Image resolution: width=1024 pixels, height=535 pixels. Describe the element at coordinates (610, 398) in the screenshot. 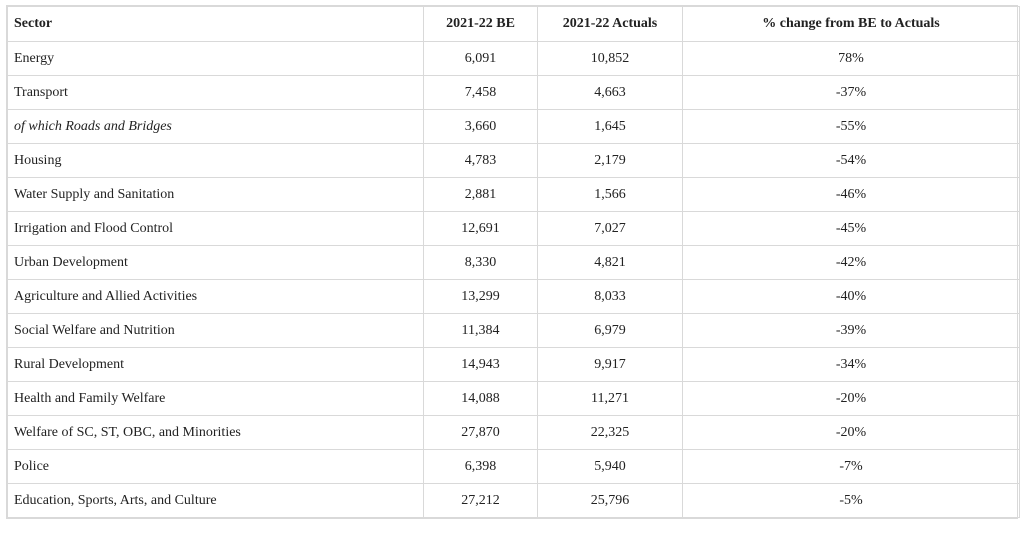

I see `cell-actuals: 11,271` at that location.